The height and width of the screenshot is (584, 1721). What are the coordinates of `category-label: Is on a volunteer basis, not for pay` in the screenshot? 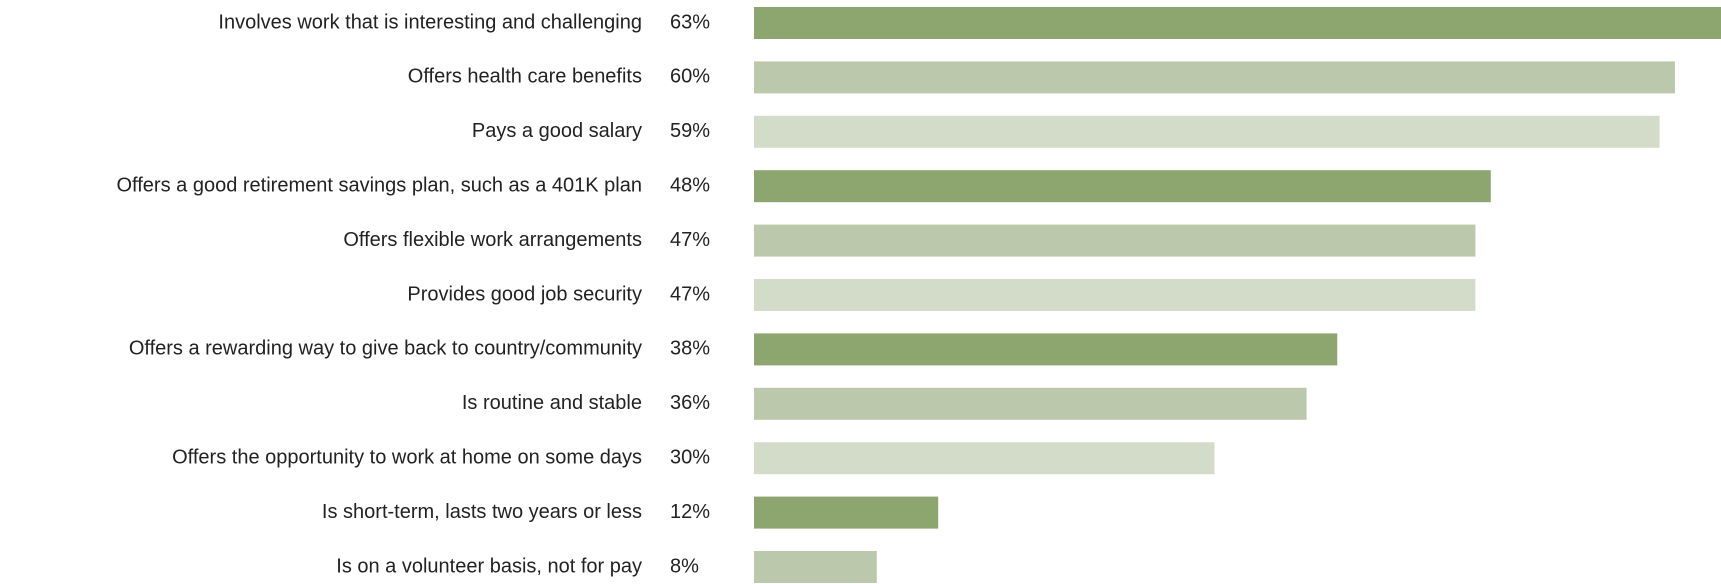 It's located at (489, 566).